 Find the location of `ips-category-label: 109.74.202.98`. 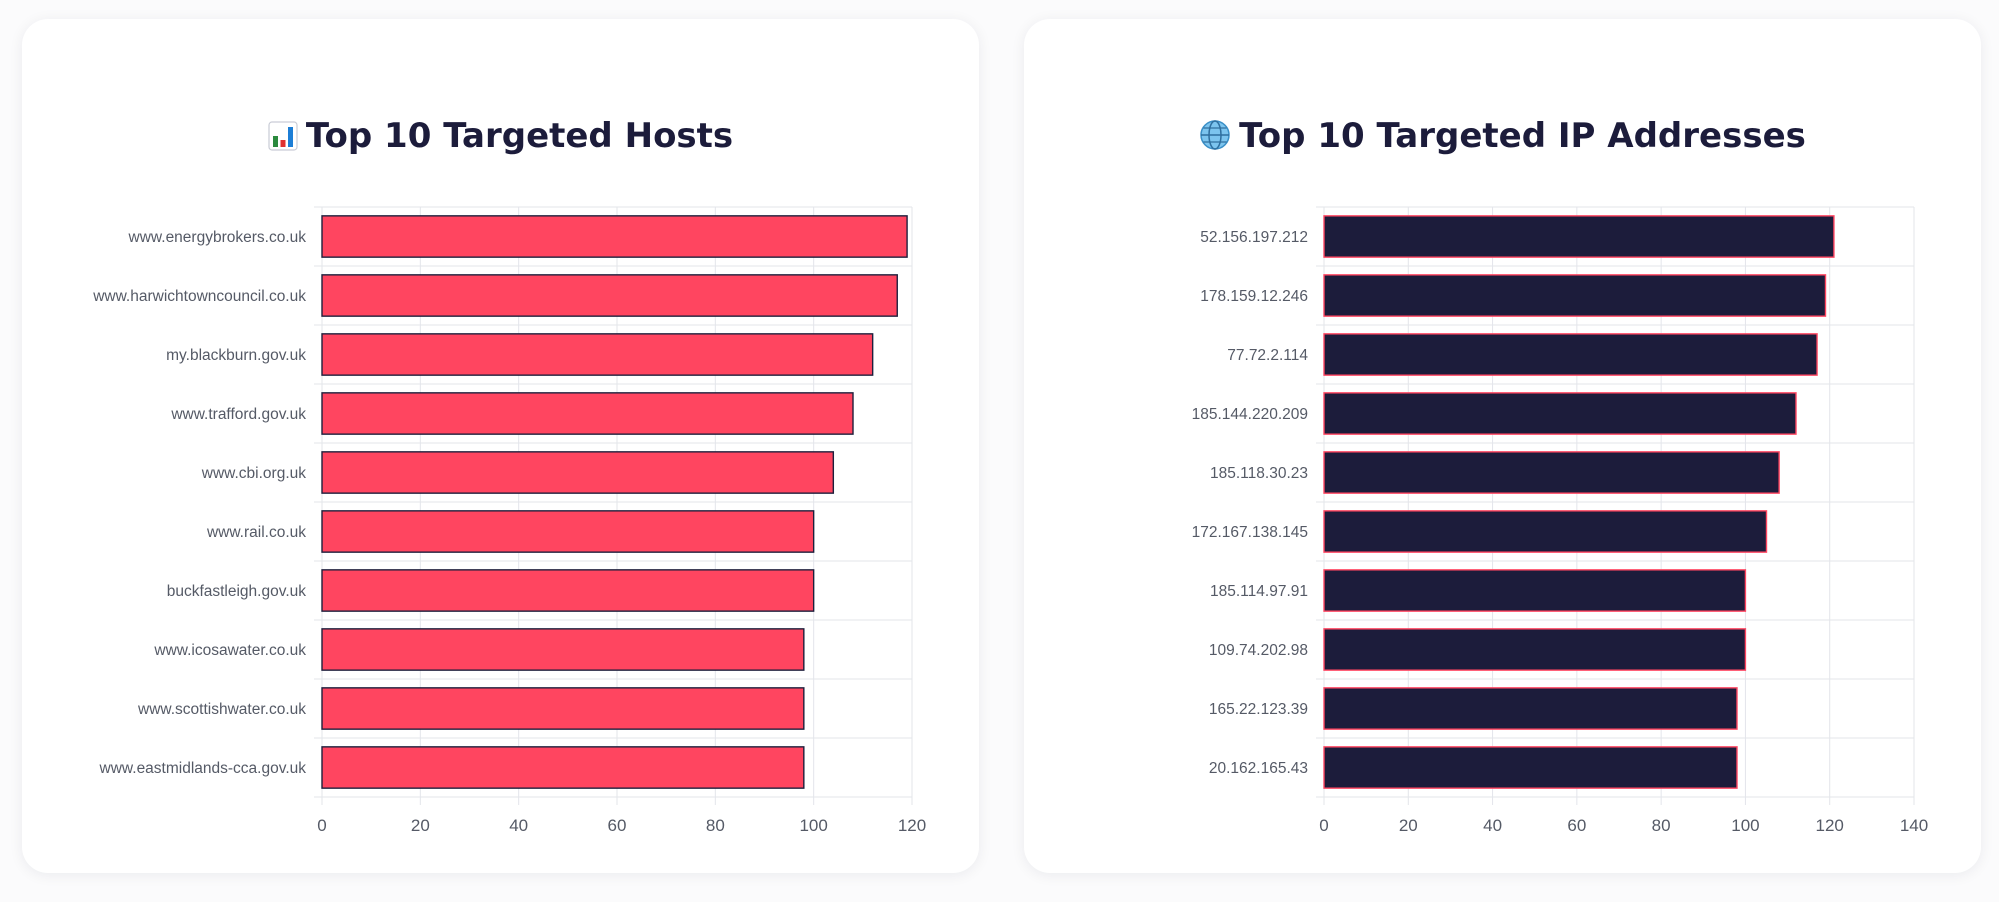

ips-category-label: 109.74.202.98 is located at coordinates (1258, 650).